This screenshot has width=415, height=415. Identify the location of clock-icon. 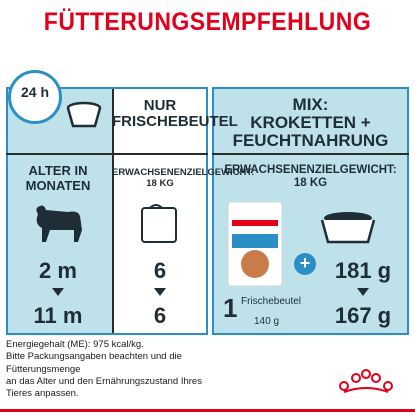
(35, 97).